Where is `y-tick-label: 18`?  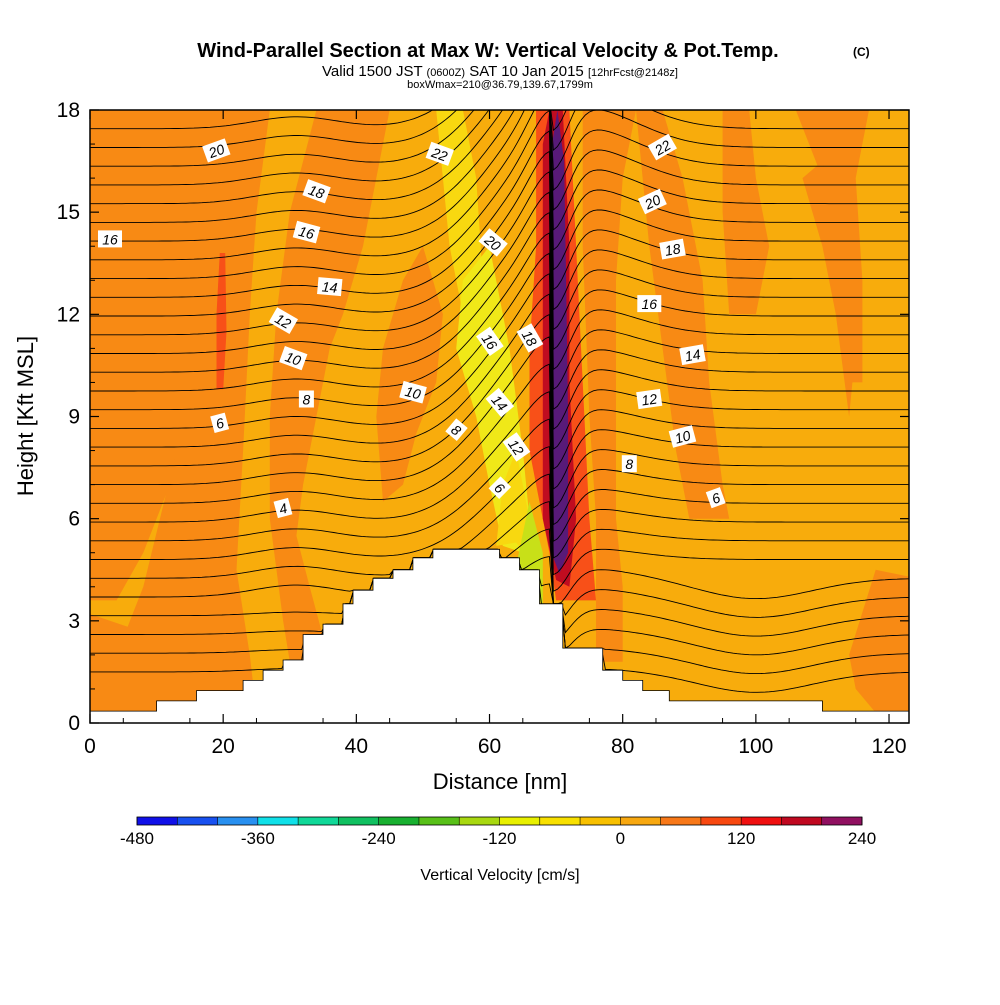 y-tick-label: 18 is located at coordinates (68, 110).